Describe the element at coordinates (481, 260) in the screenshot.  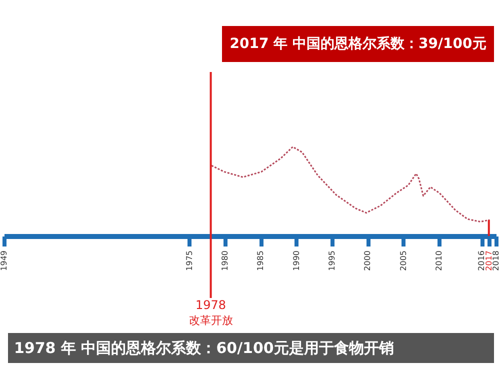
I see `x-tick-label: 2016` at that location.